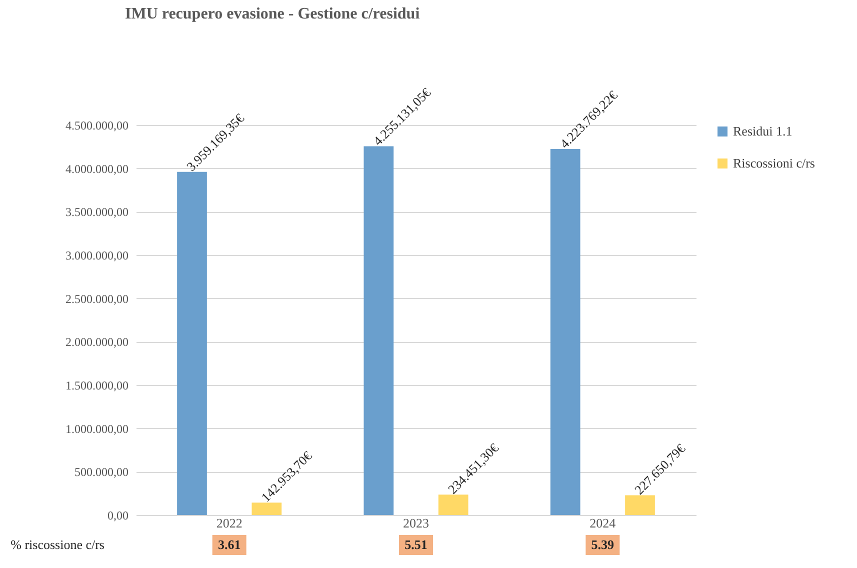  Describe the element at coordinates (97, 125) in the screenshot. I see `y-tick-label: 4.500.000,00` at that location.